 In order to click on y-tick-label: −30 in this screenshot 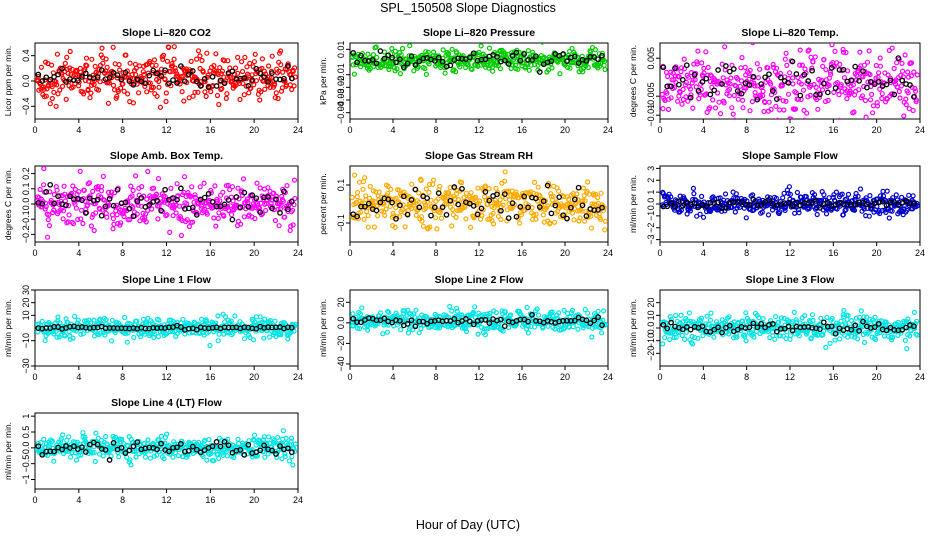, I will do `click(26, 365)`.